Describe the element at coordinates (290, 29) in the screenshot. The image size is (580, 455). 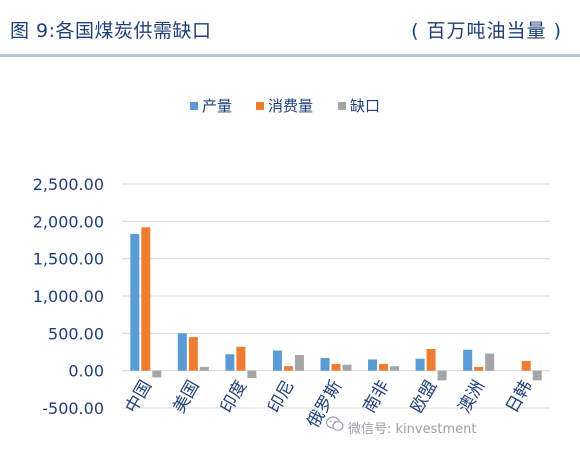
I see `chart-header: 图 9:各国煤炭供需缺口 ( 百万吨油当量 )` at that location.